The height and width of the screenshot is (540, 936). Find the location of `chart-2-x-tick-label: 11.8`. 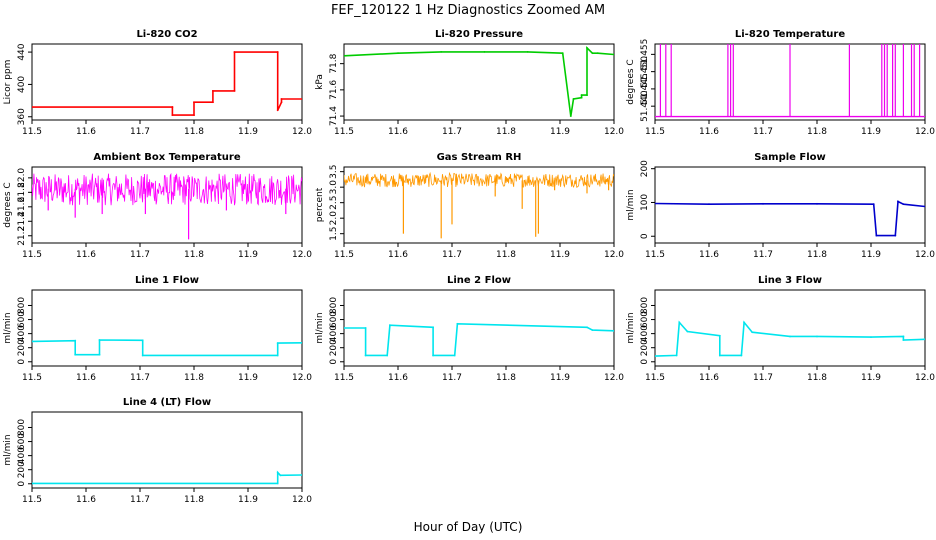

chart-2-x-tick-label: 11.8 is located at coordinates (506, 132).